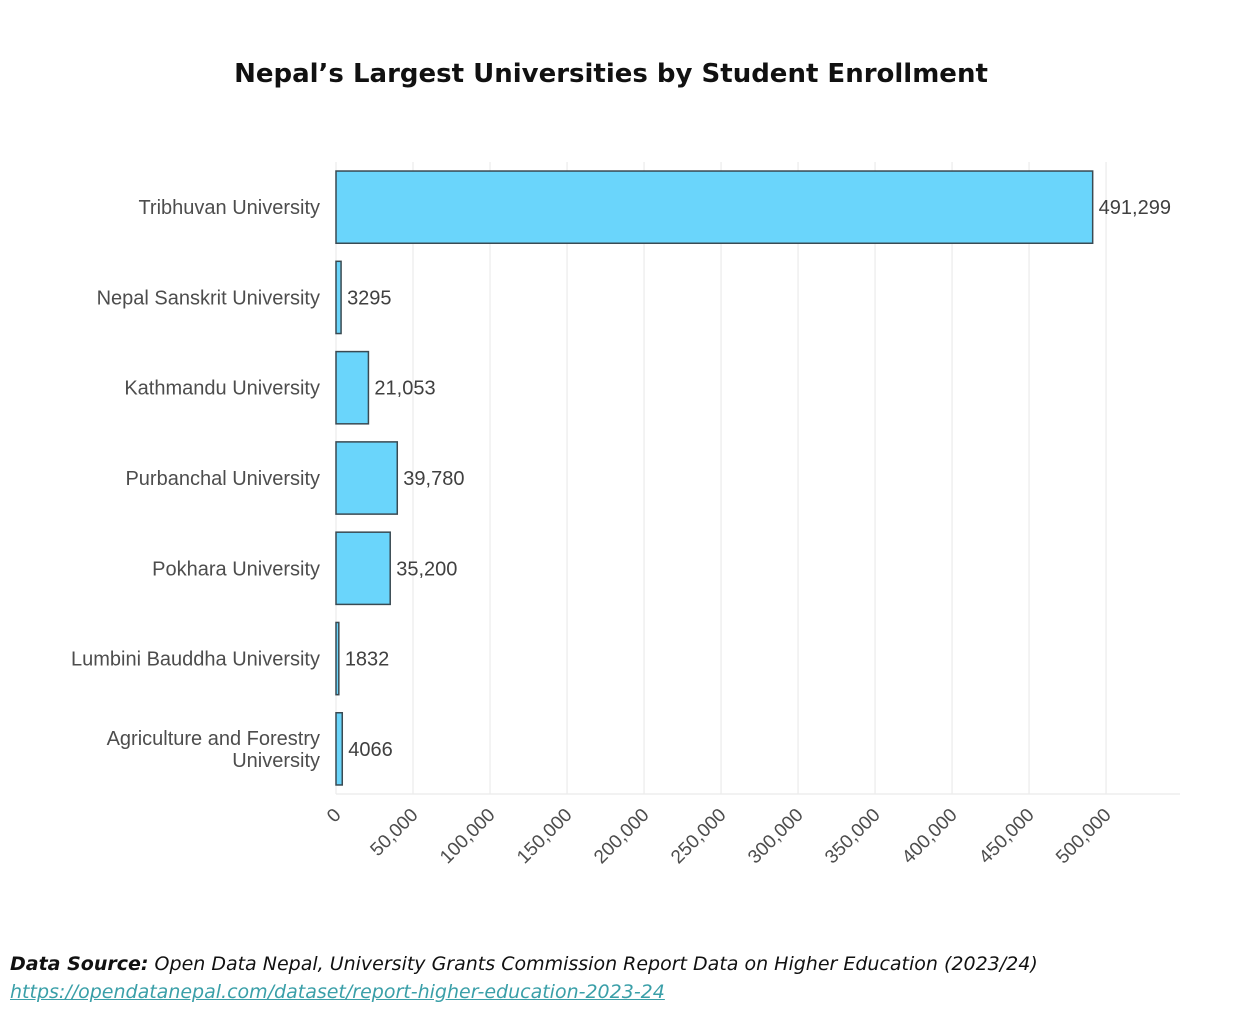  What do you see at coordinates (276, 761) in the screenshot?
I see `category-label: University` at bounding box center [276, 761].